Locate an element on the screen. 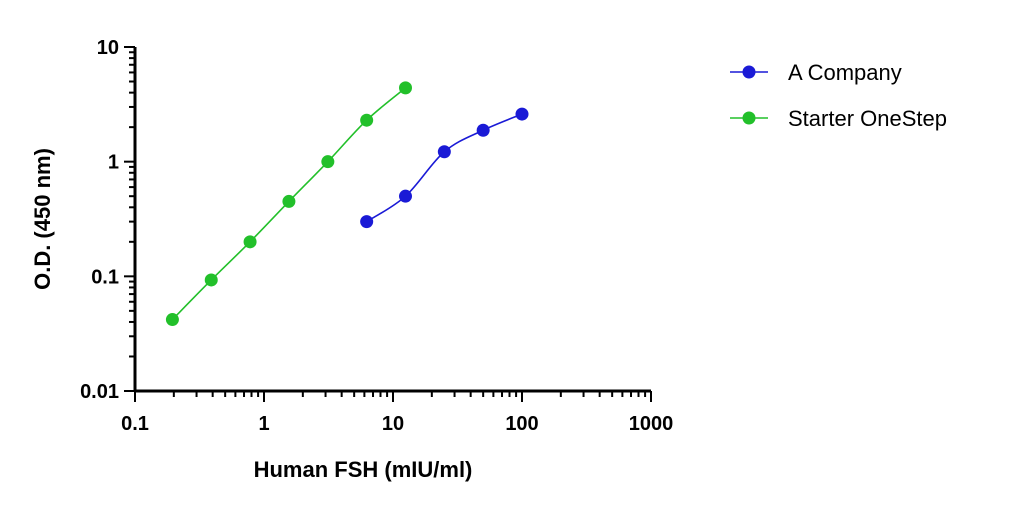  y-tick-label: 1 is located at coordinates (113, 163).